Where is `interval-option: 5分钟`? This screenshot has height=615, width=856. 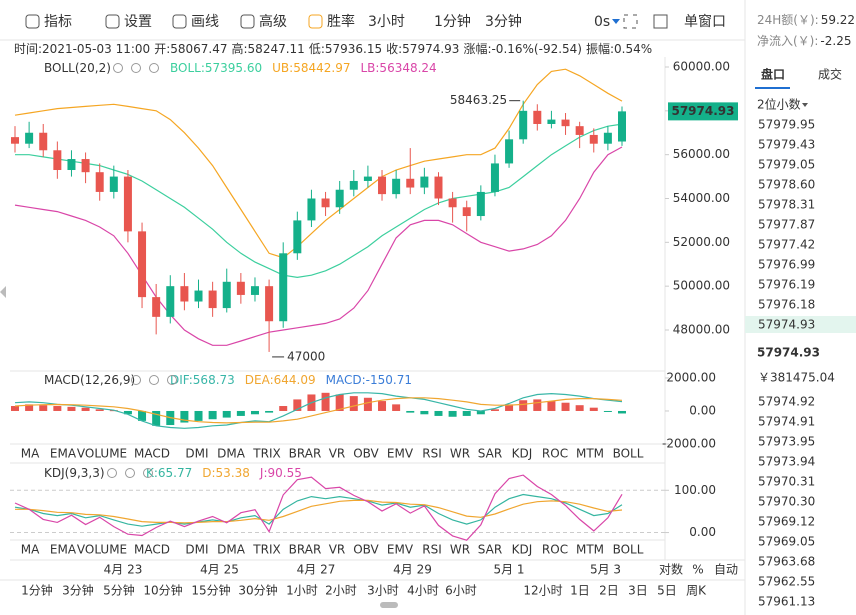
interval-option: 5分钟 is located at coordinates (119, 590).